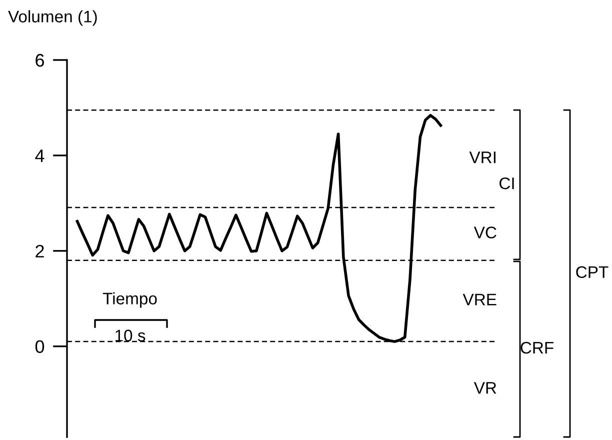 This screenshot has height=440, width=612. Describe the element at coordinates (129, 300) in the screenshot. I see `annotation: Tiempo` at that location.